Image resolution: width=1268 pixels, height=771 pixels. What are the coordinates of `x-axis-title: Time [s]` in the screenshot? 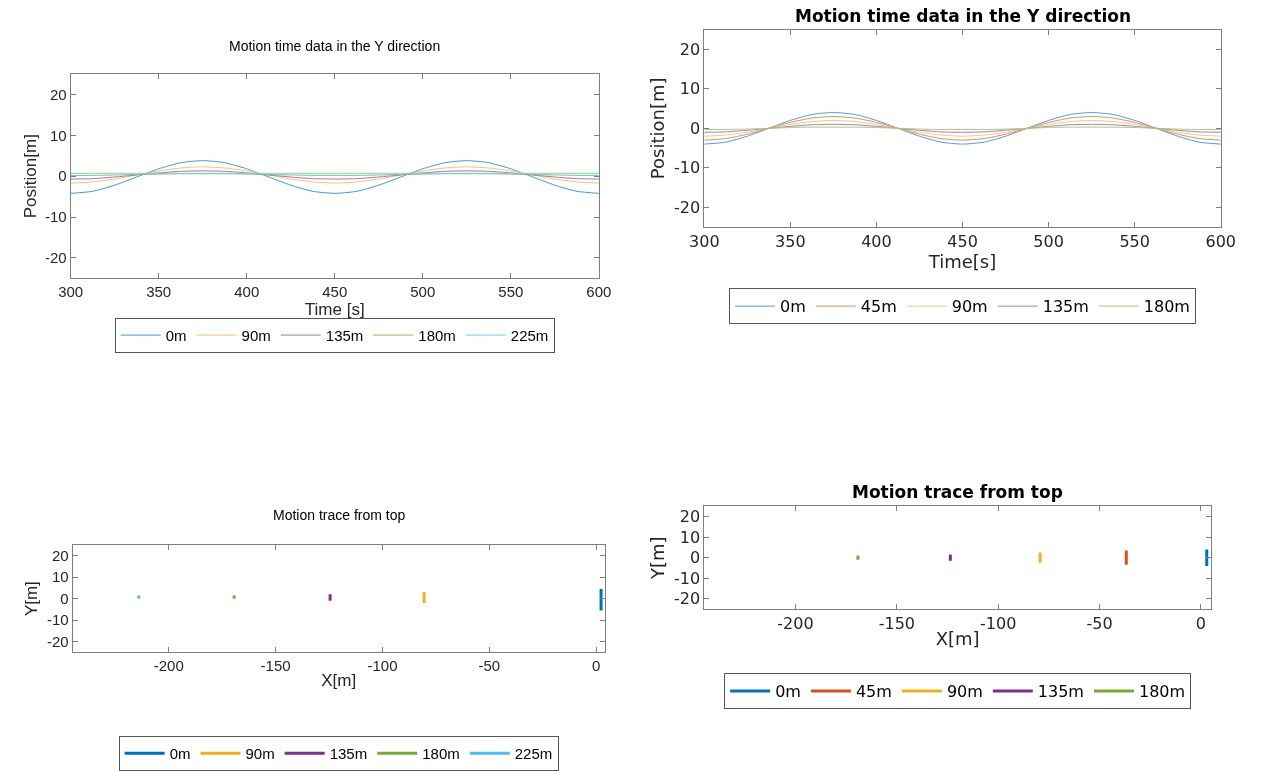 It's located at (334, 310).